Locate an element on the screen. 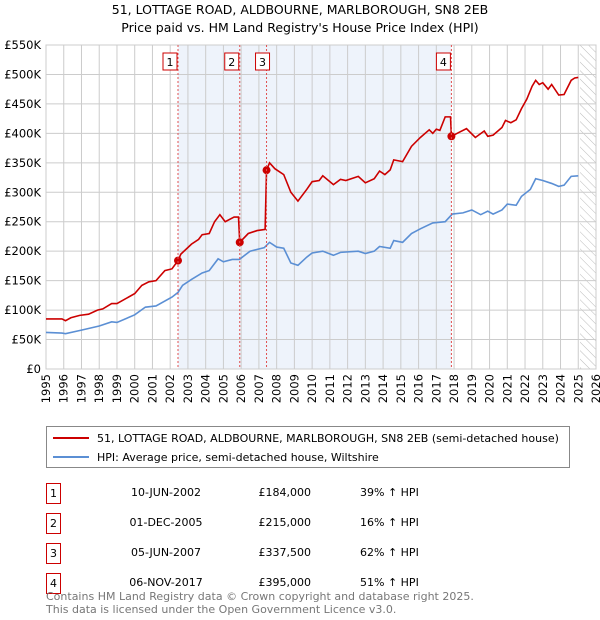 This screenshot has width=600, height=620. sale-marker-label: 1 is located at coordinates (170, 62).